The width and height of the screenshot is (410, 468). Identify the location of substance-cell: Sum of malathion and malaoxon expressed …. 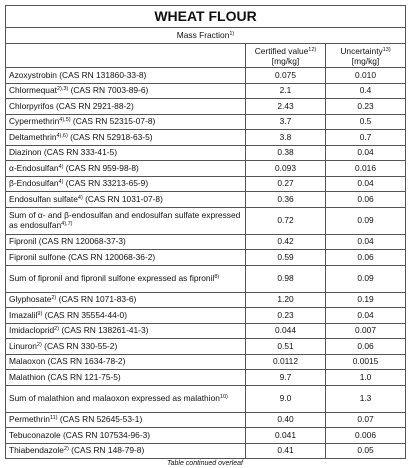
(125, 398).